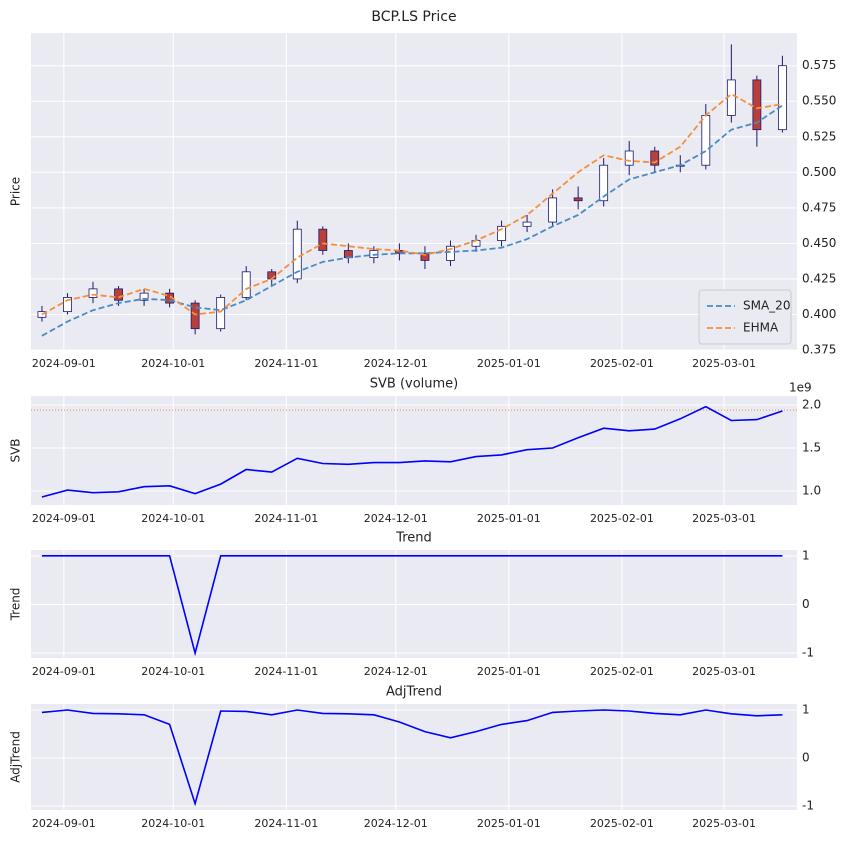  Describe the element at coordinates (413, 17) in the screenshot. I see `chart-title: BCP.LS Price` at that location.